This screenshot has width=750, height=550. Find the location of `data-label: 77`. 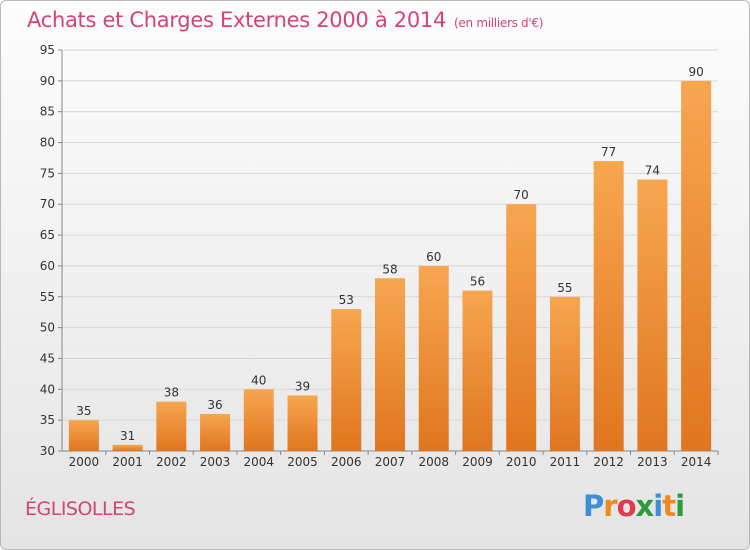

data-label: 77 is located at coordinates (608, 152).